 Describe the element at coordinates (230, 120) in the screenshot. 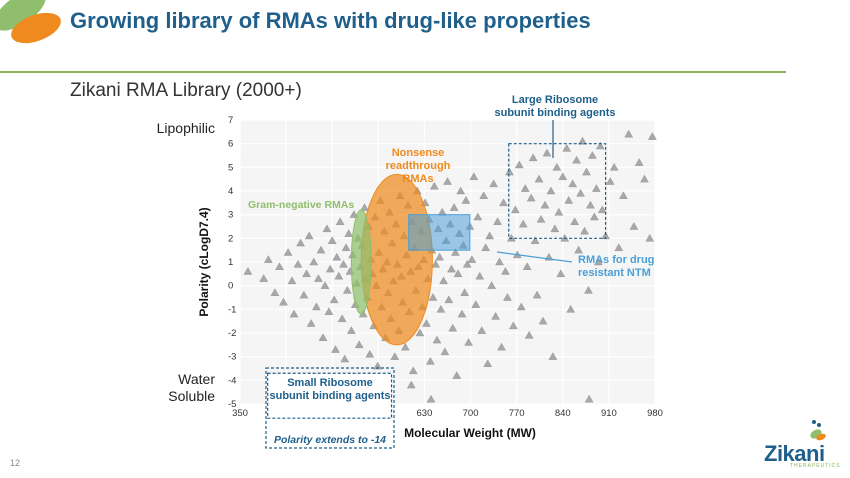

I see `y-tick-label: 7` at that location.